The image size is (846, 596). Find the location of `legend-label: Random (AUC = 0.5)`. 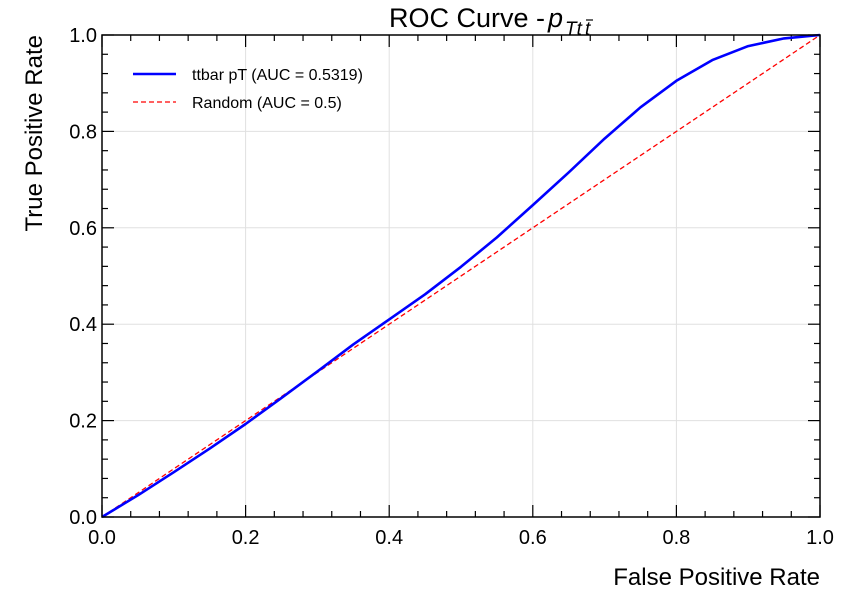

legend-label: Random (AUC = 0.5) is located at coordinates (267, 103).